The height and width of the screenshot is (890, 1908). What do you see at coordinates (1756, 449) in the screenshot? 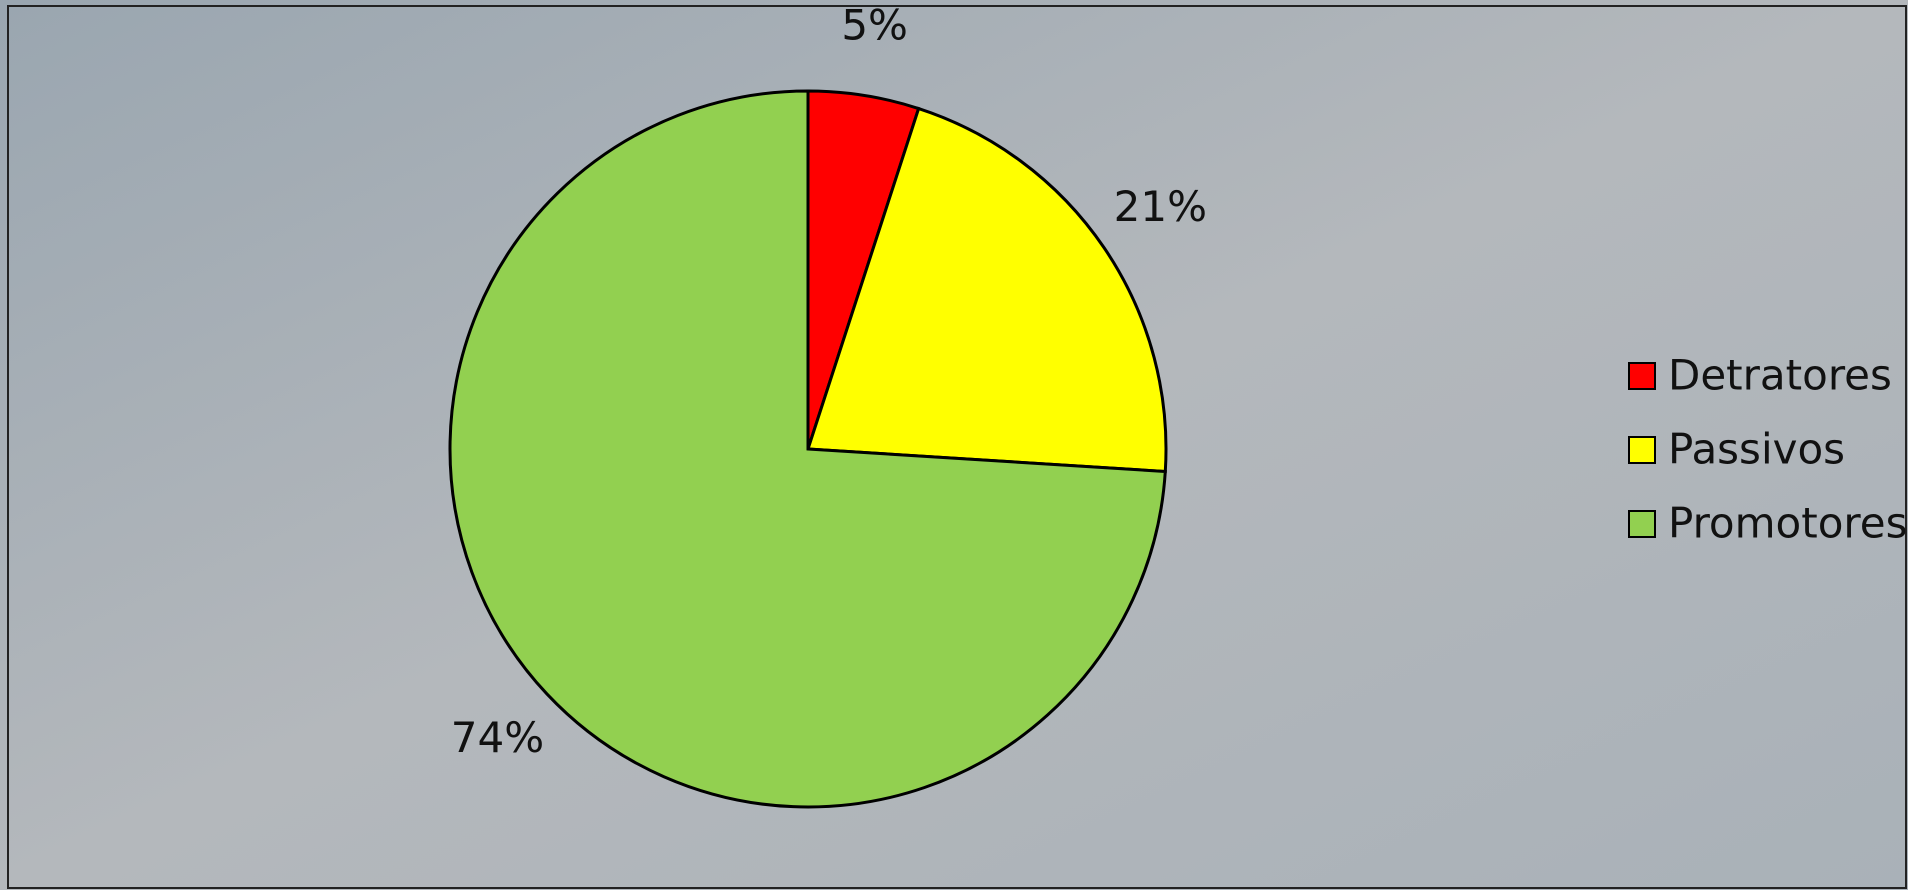
I see `legend-label: Passivos` at bounding box center [1756, 449].